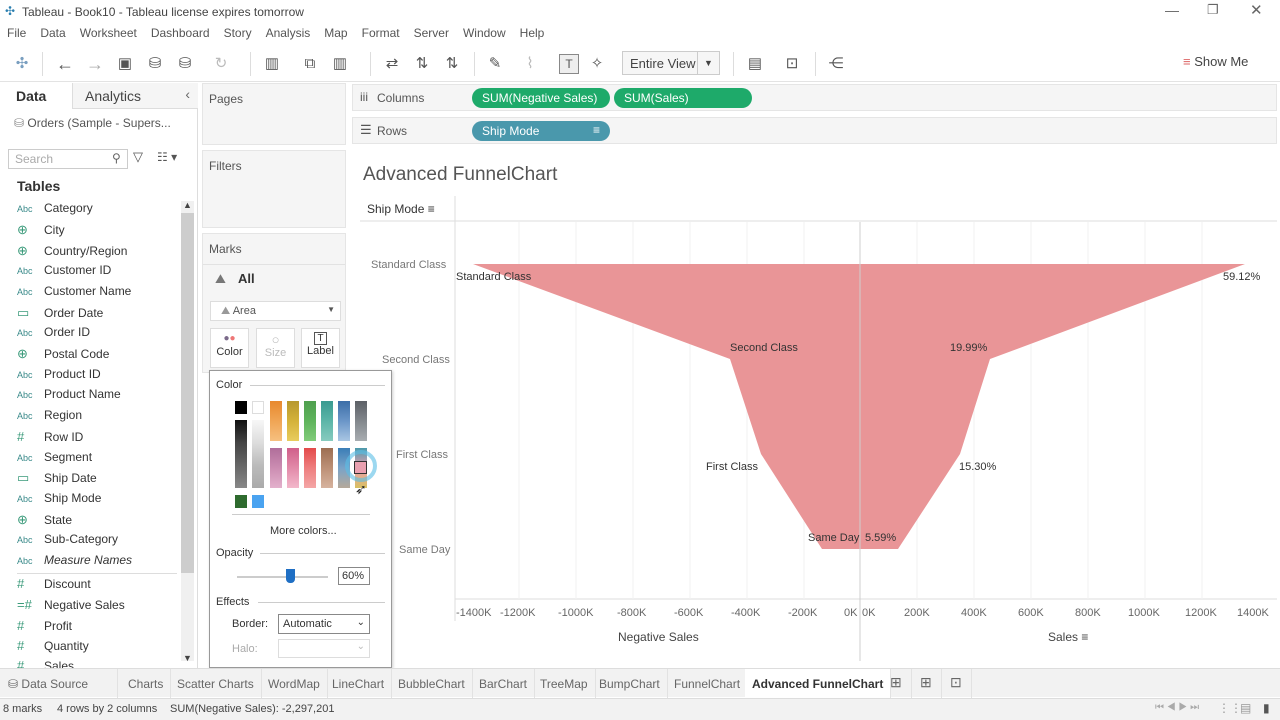 The height and width of the screenshot is (720, 1280). What do you see at coordinates (569, 64) in the screenshot?
I see `show-mark-labels-icon: T` at bounding box center [569, 64].